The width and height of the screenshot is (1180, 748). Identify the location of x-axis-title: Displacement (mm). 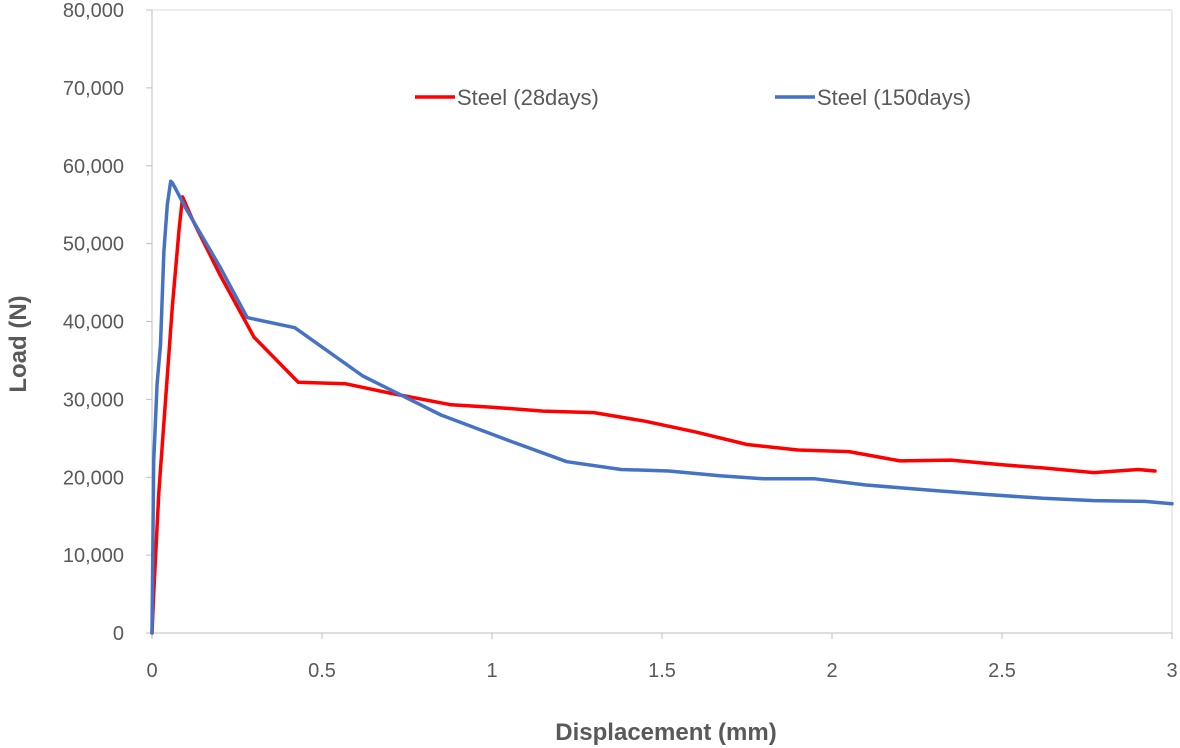
(665, 732).